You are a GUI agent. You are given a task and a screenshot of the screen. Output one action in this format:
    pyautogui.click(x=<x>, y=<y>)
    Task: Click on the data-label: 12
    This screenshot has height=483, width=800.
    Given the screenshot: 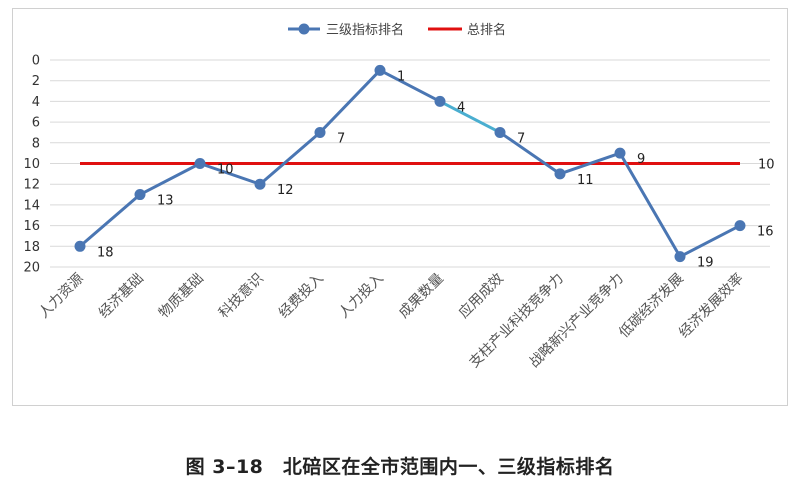 What is the action you would take?
    pyautogui.click(x=285, y=190)
    